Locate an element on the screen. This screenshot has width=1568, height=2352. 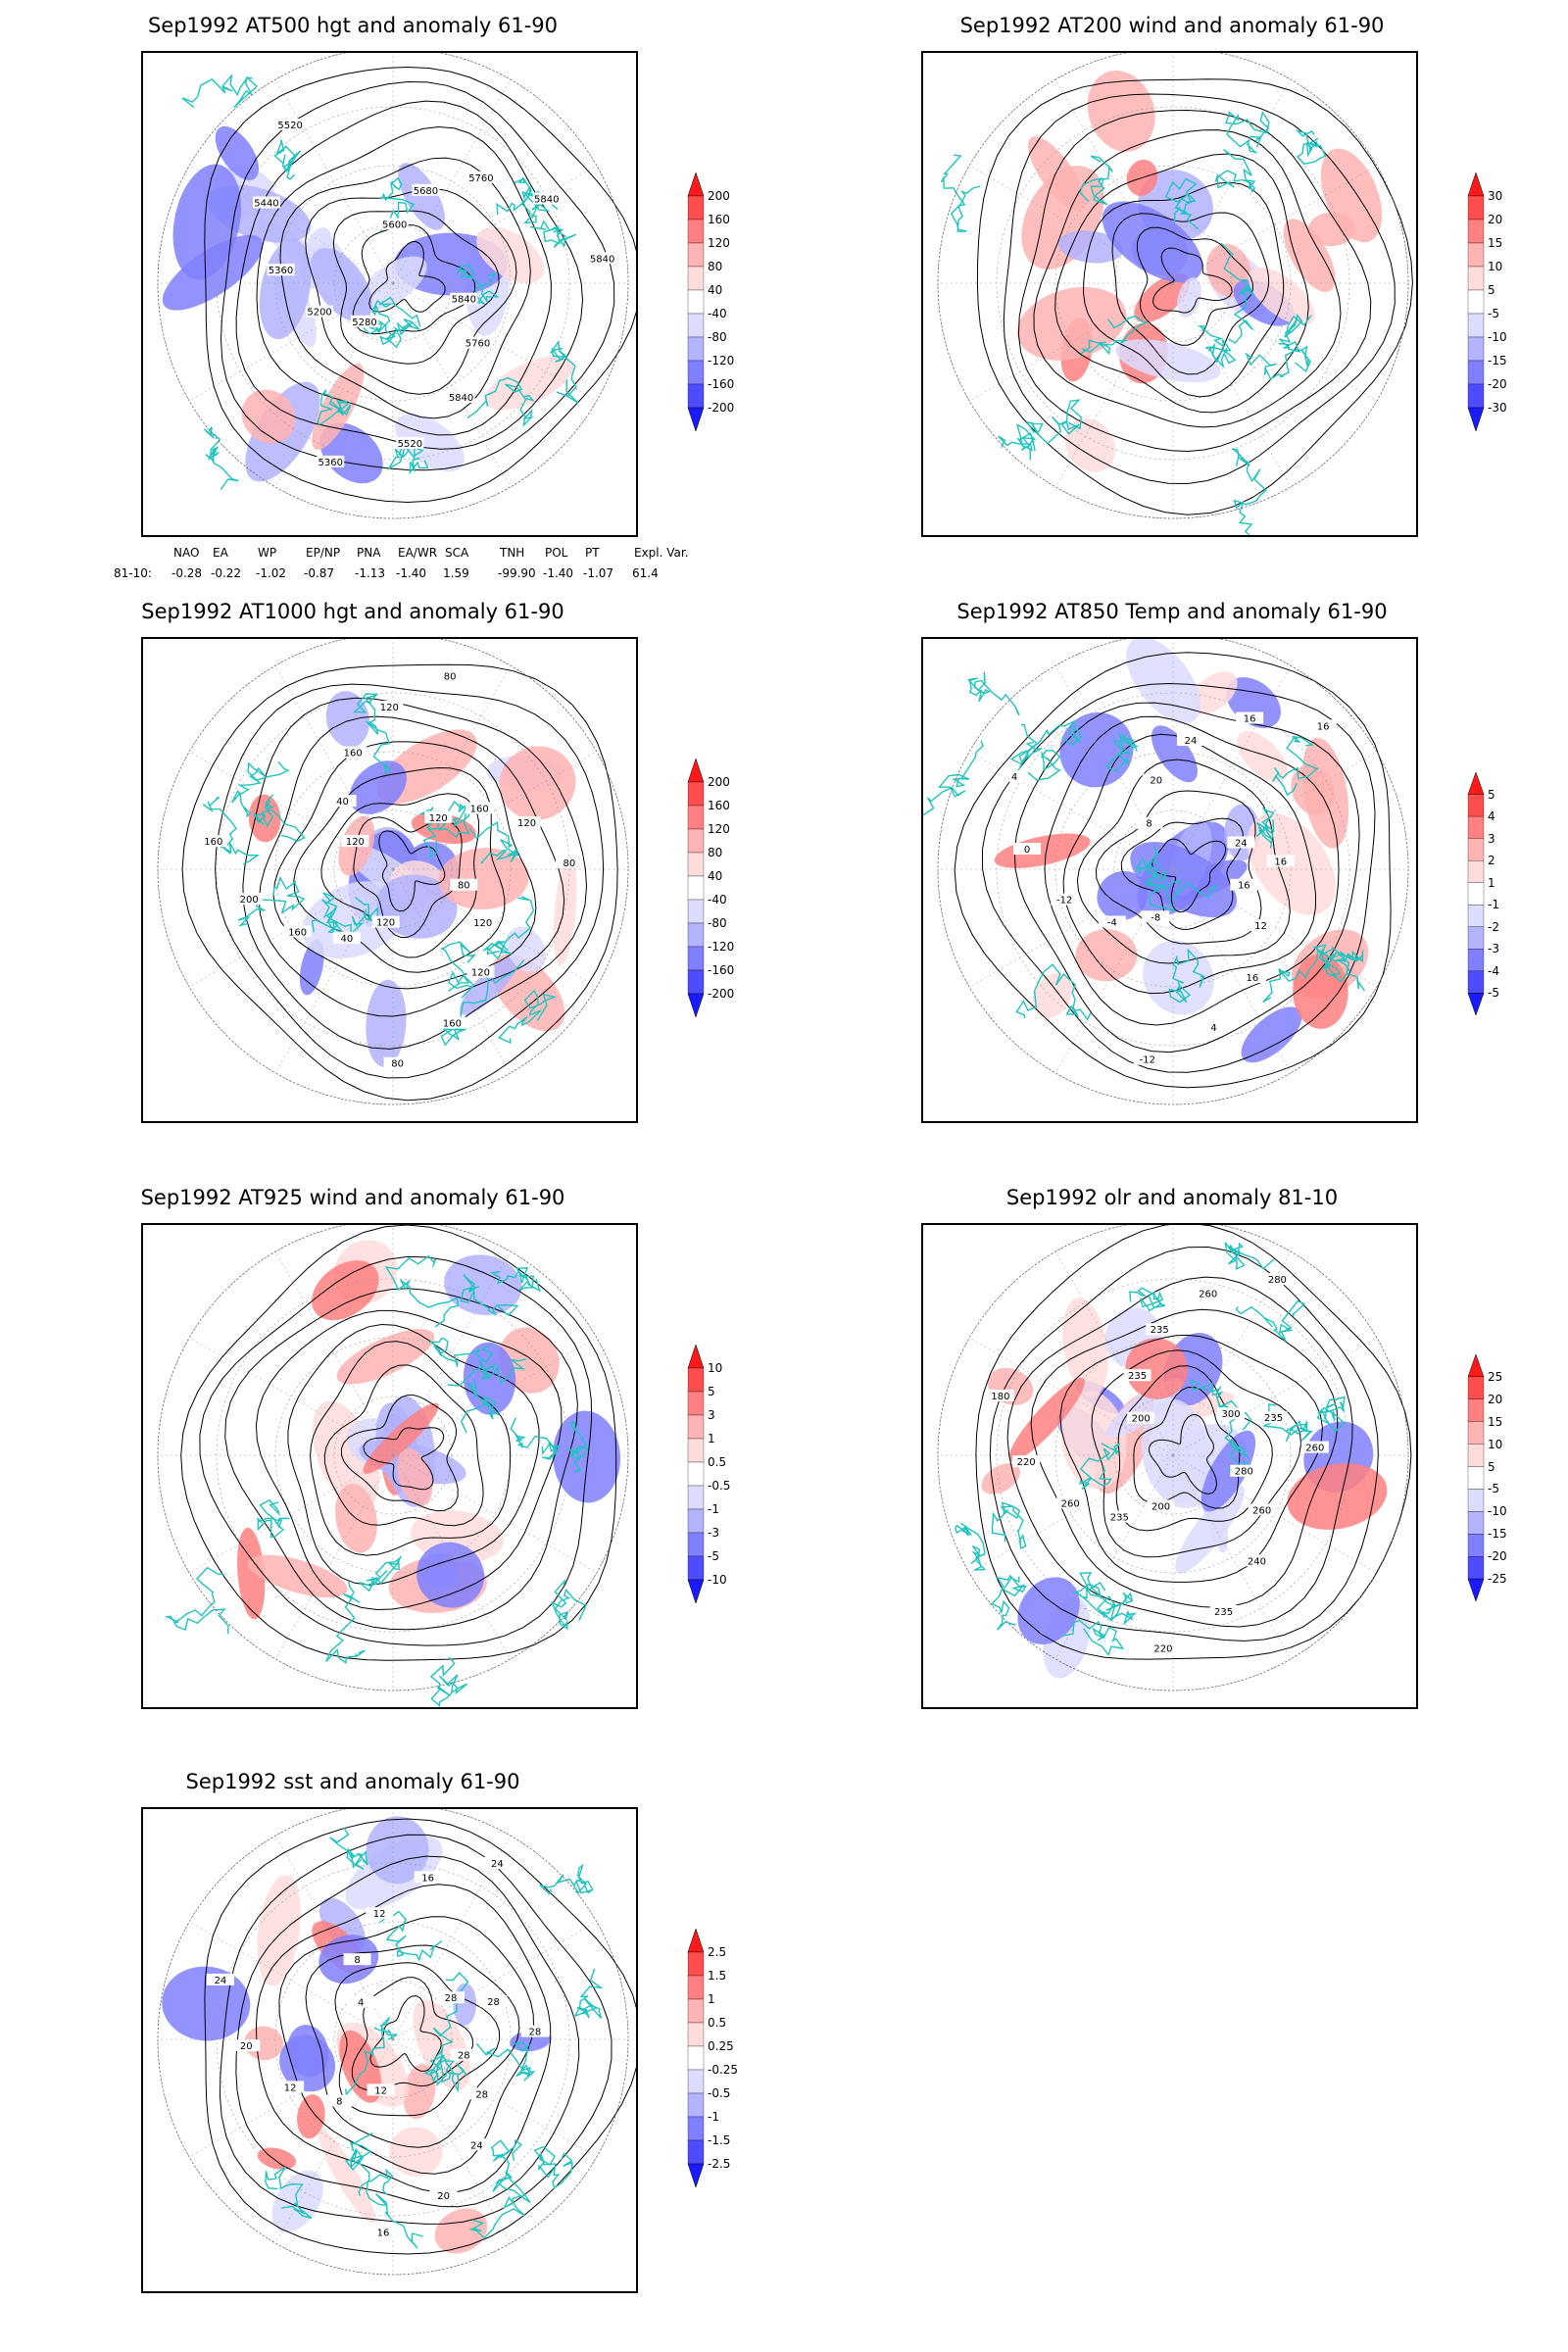
colorbar-label: -5 is located at coordinates (1493, 993).